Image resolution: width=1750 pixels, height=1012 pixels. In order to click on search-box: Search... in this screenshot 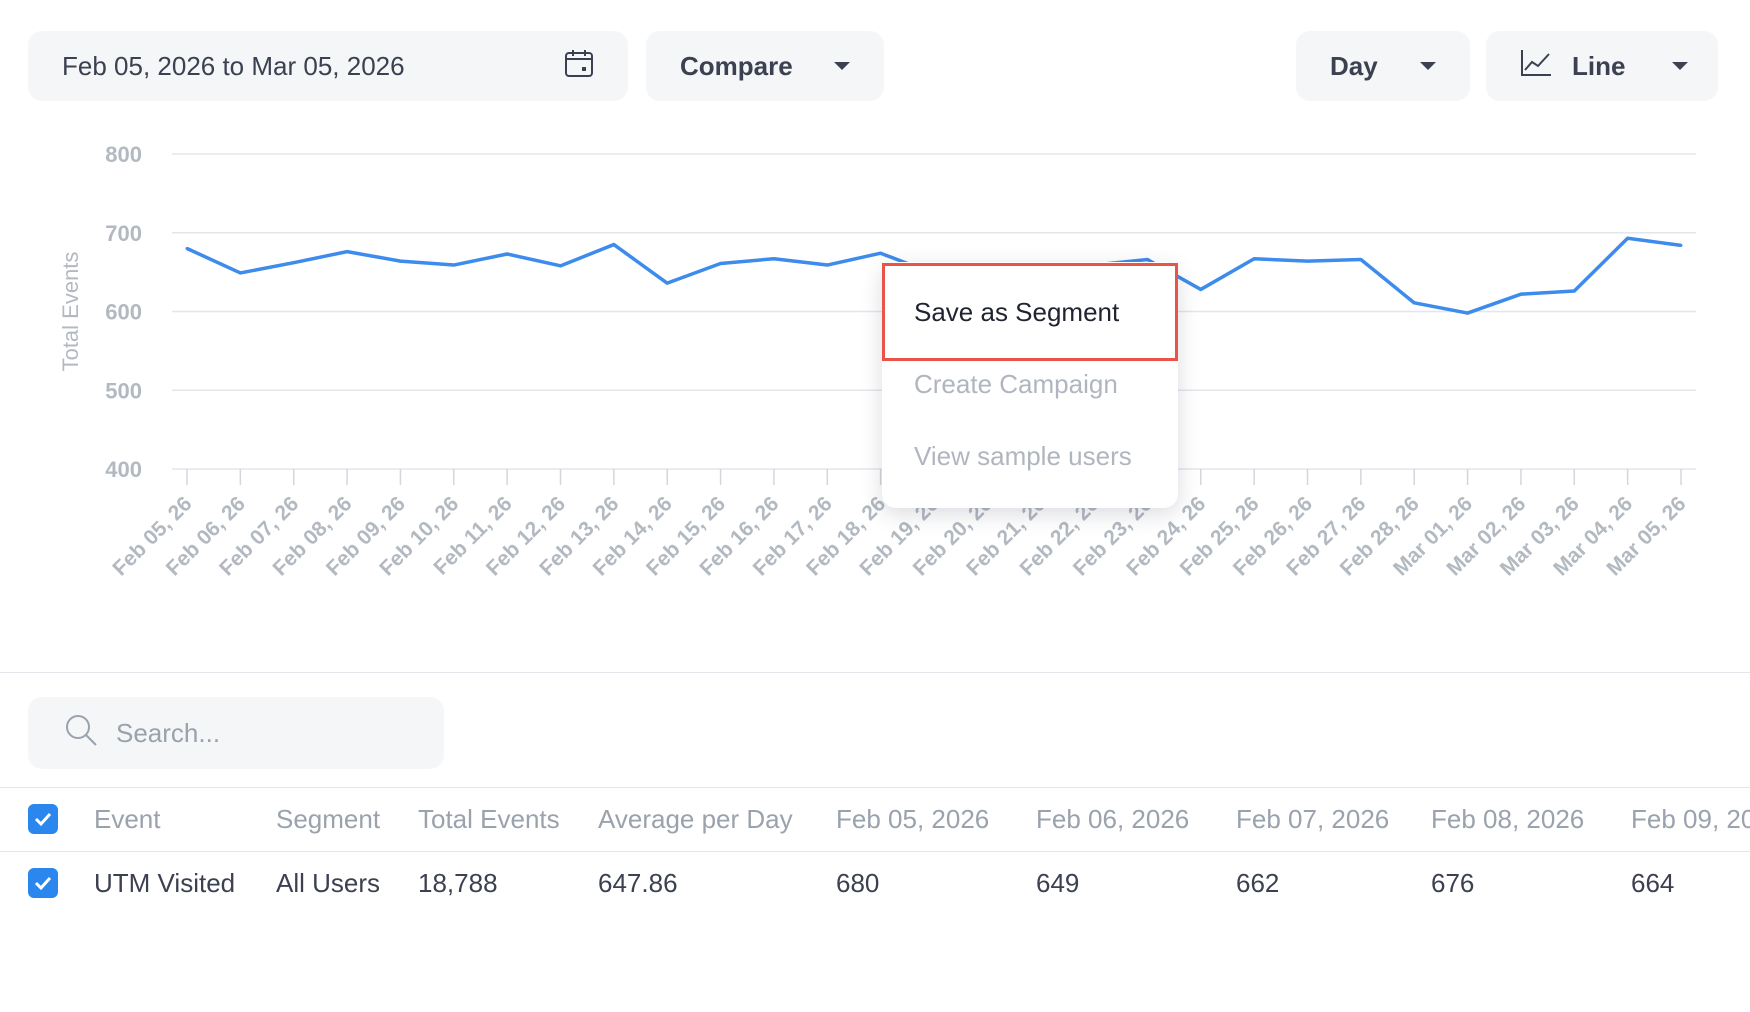, I will do `click(236, 733)`.